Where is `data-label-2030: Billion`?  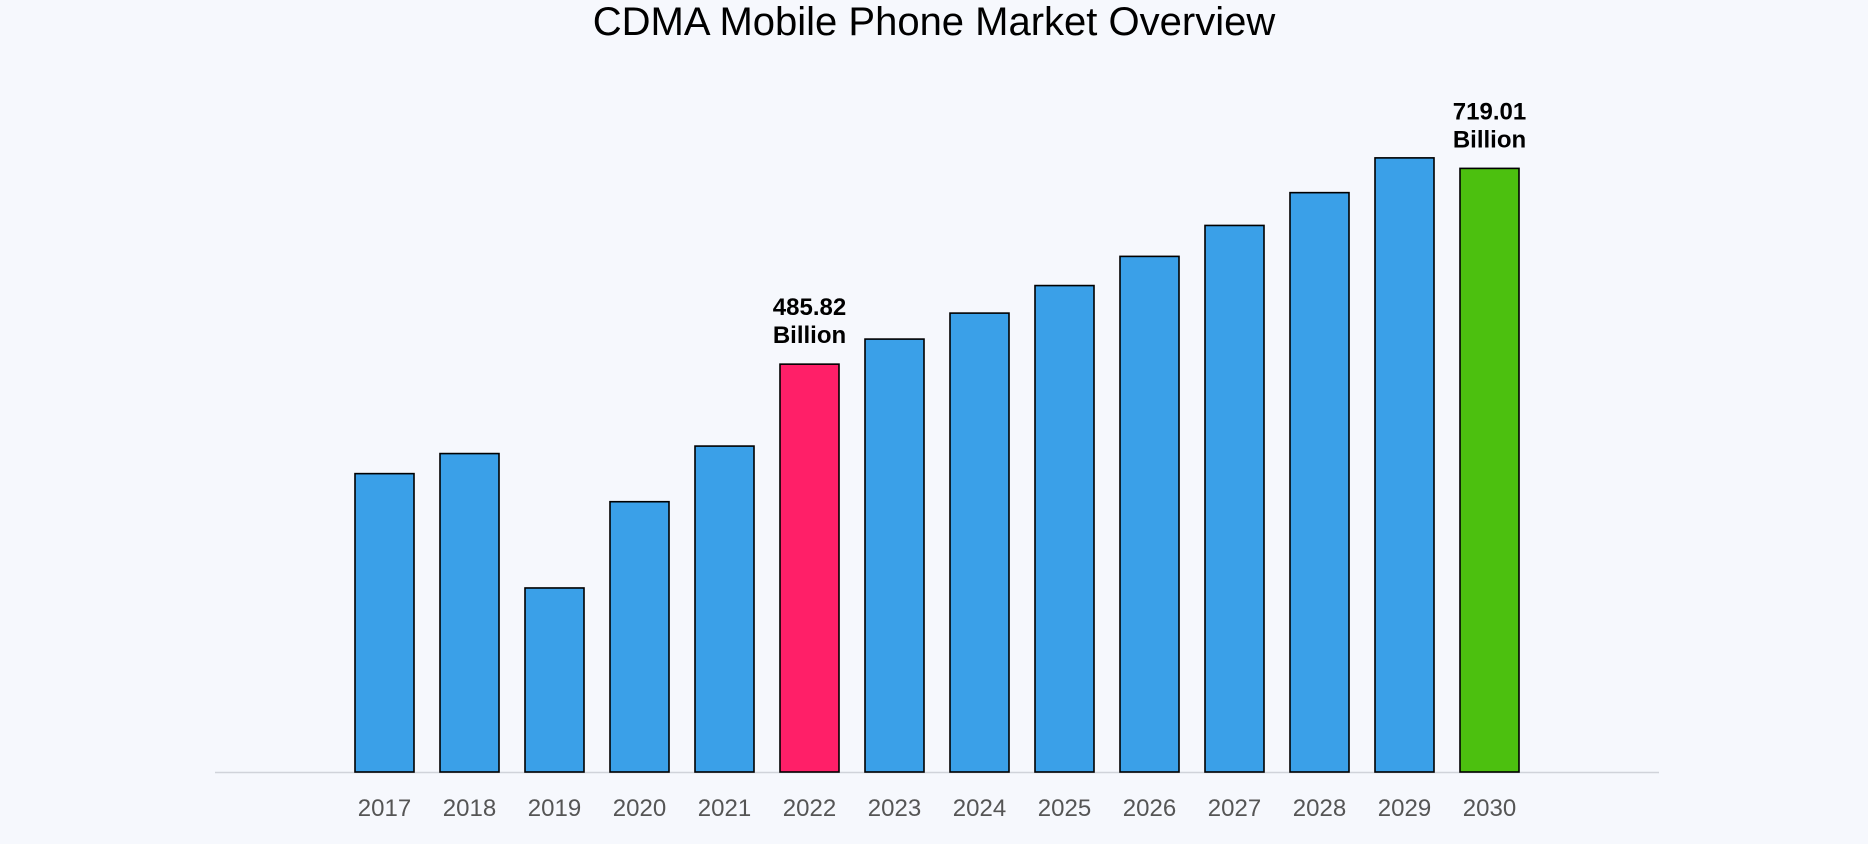 data-label-2030: Billion is located at coordinates (1489, 139).